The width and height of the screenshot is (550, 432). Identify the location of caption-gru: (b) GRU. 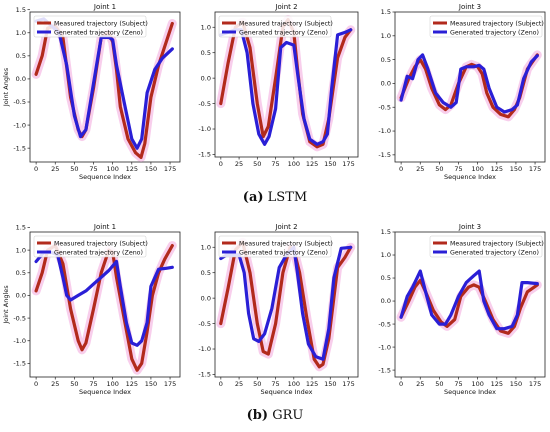
(275, 415).